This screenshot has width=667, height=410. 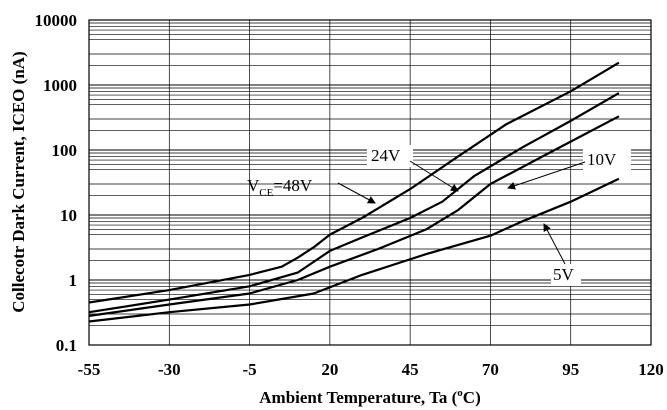 What do you see at coordinates (89, 369) in the screenshot?
I see `x-tick-label: -55` at bounding box center [89, 369].